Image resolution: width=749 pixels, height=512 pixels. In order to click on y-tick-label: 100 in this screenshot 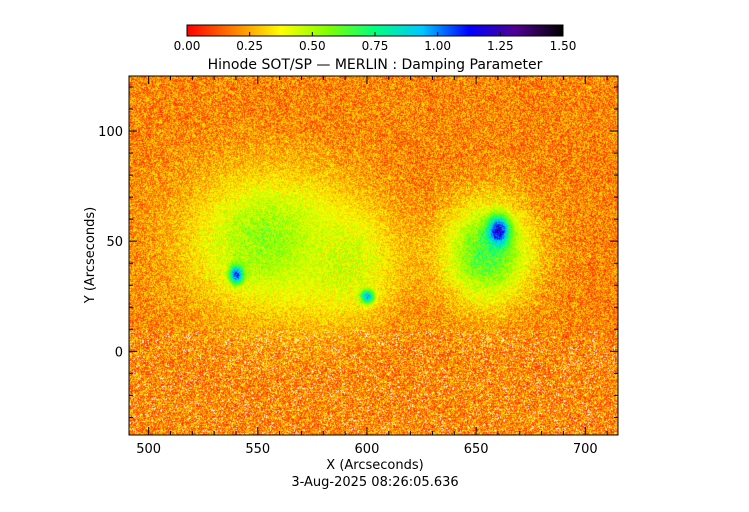, I will do `click(110, 132)`.